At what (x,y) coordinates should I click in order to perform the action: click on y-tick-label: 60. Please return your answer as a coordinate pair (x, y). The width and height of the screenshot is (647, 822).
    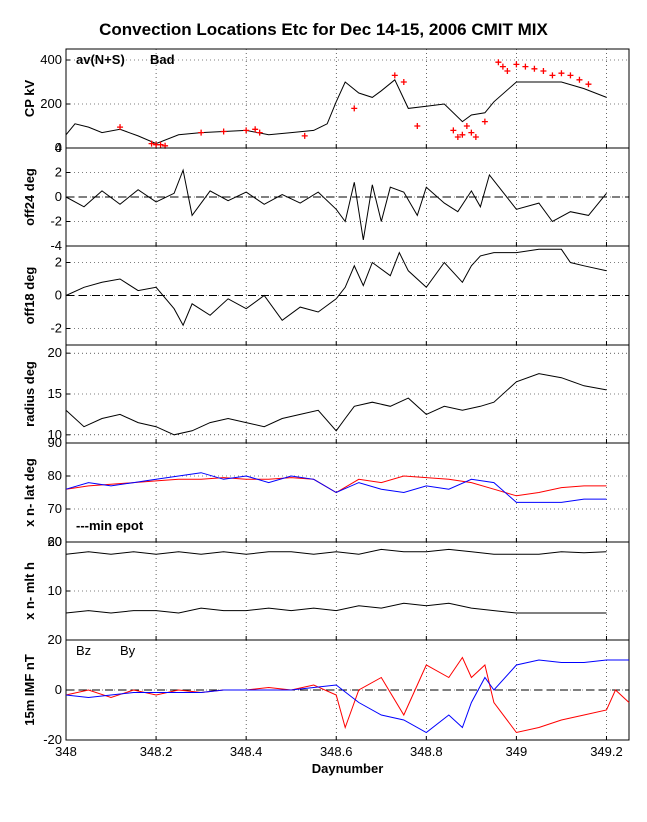
    Looking at the image, I should click on (55, 541).